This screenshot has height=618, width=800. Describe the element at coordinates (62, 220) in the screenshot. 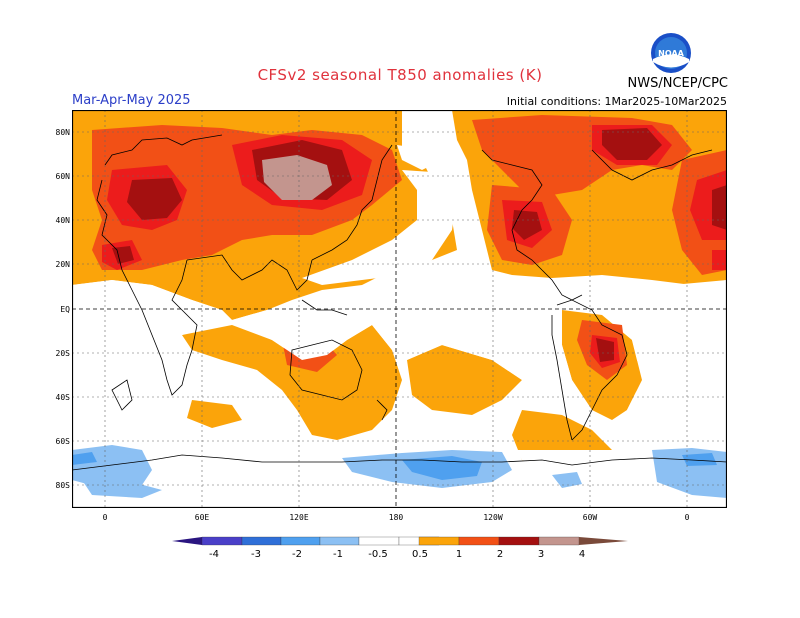

I see `lat-label-40n: 40N` at that location.